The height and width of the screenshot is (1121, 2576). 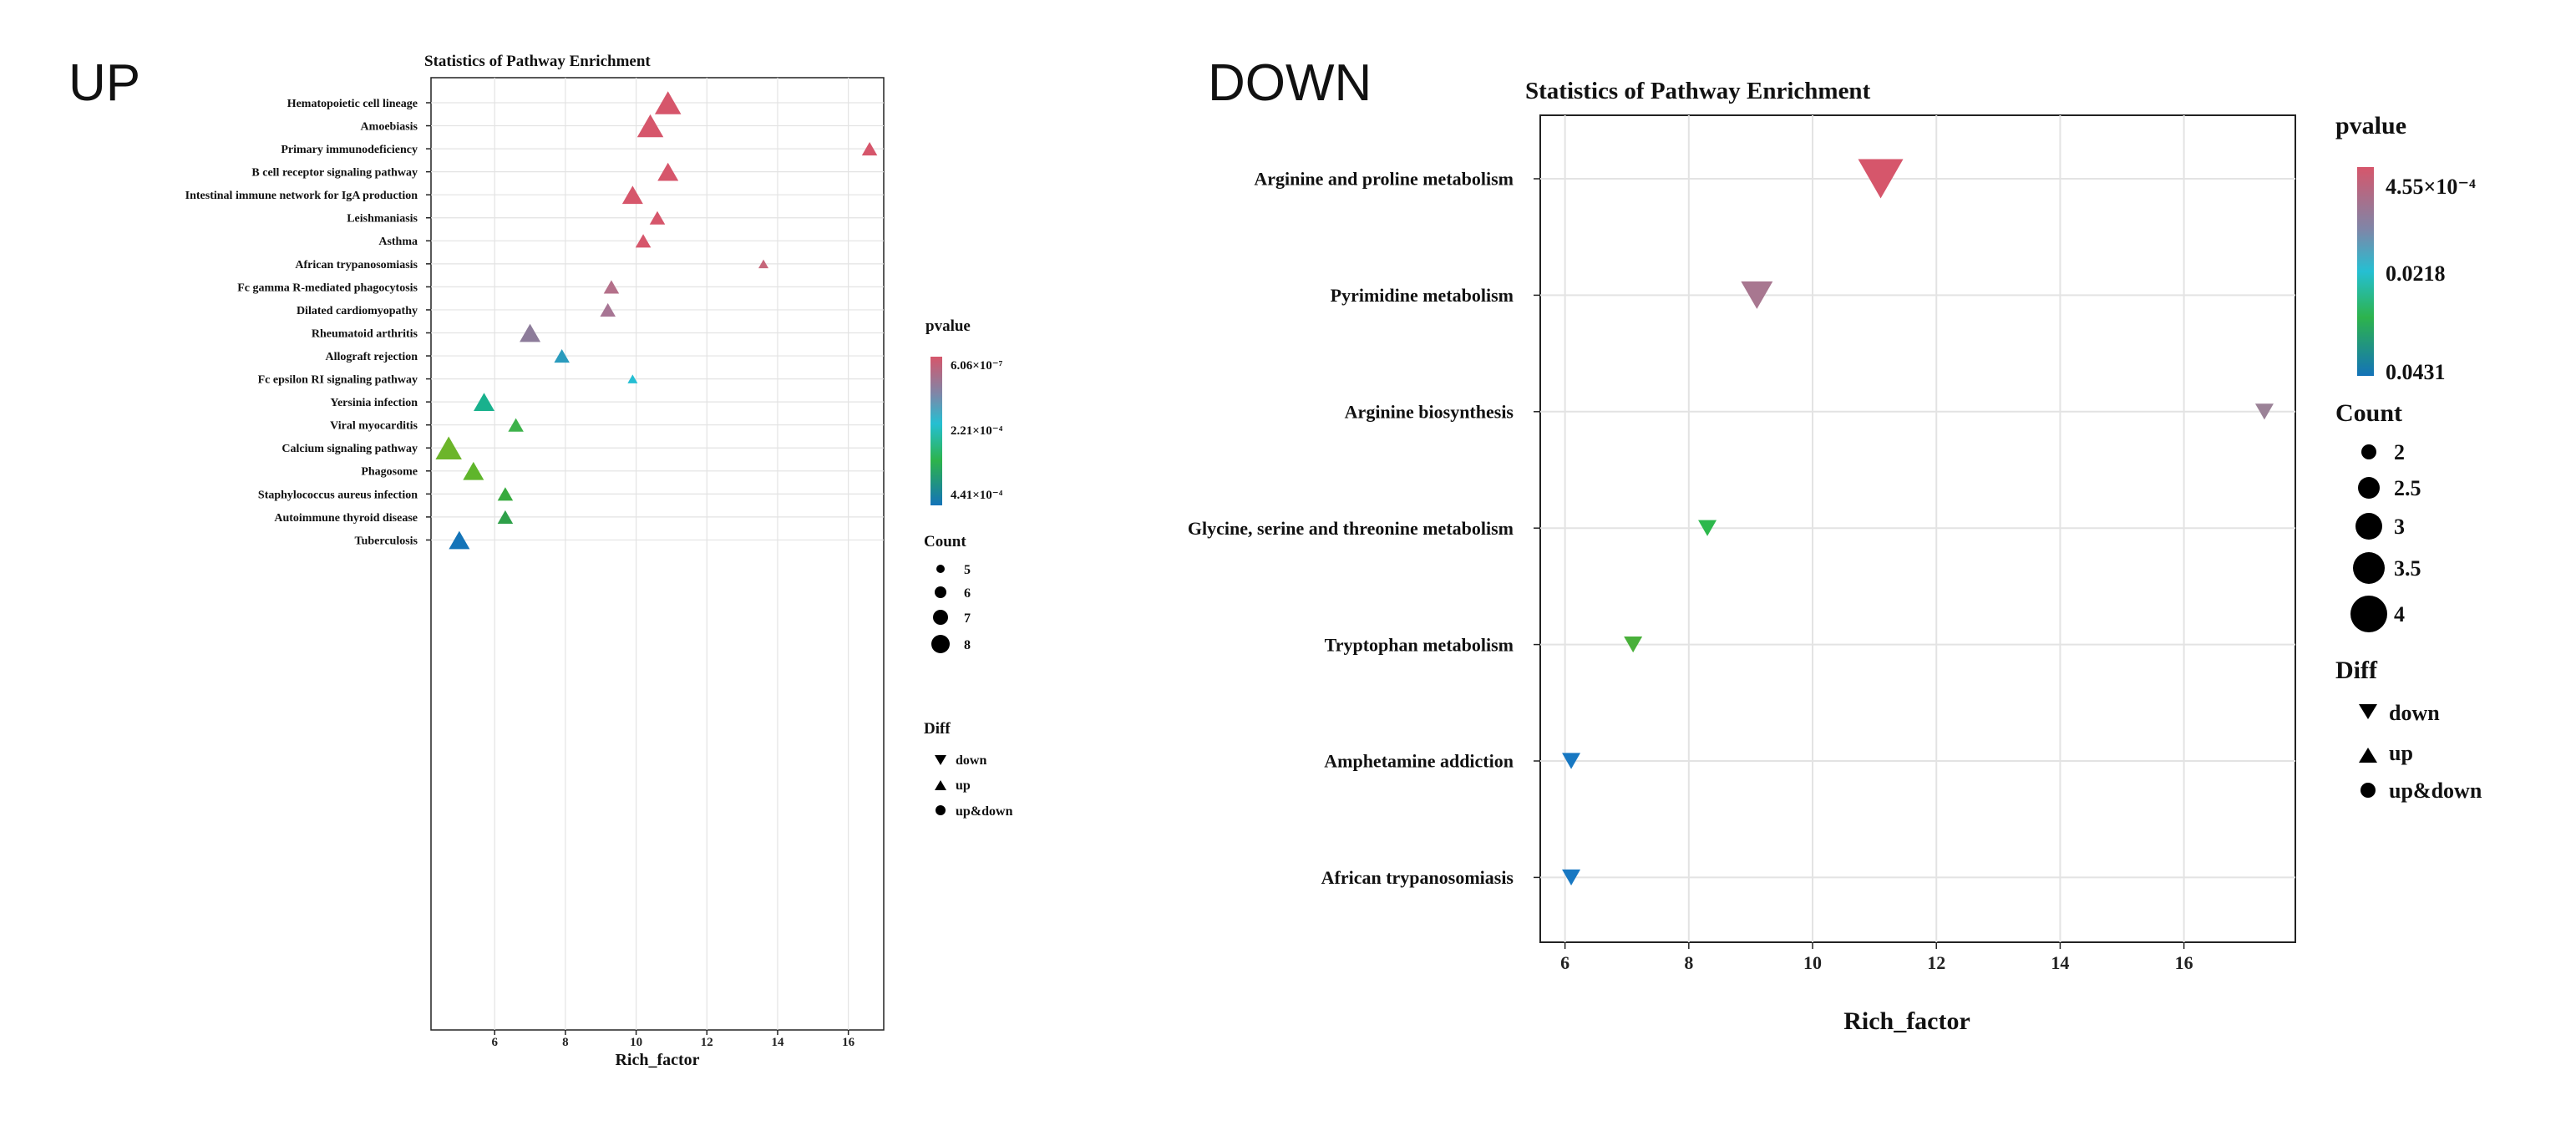 What do you see at coordinates (967, 645) in the screenshot?
I see `chart-up-count-label-8: 8` at bounding box center [967, 645].